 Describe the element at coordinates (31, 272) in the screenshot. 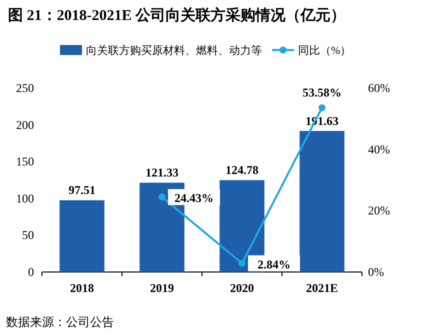

I see `y-tick-label: 0` at that location.